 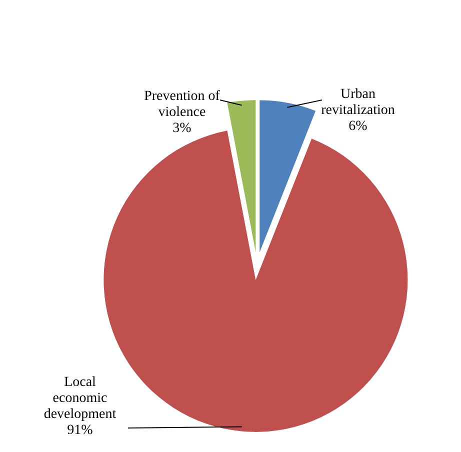 I want to click on slice-label: Urban revitalization, so click(x=358, y=102).